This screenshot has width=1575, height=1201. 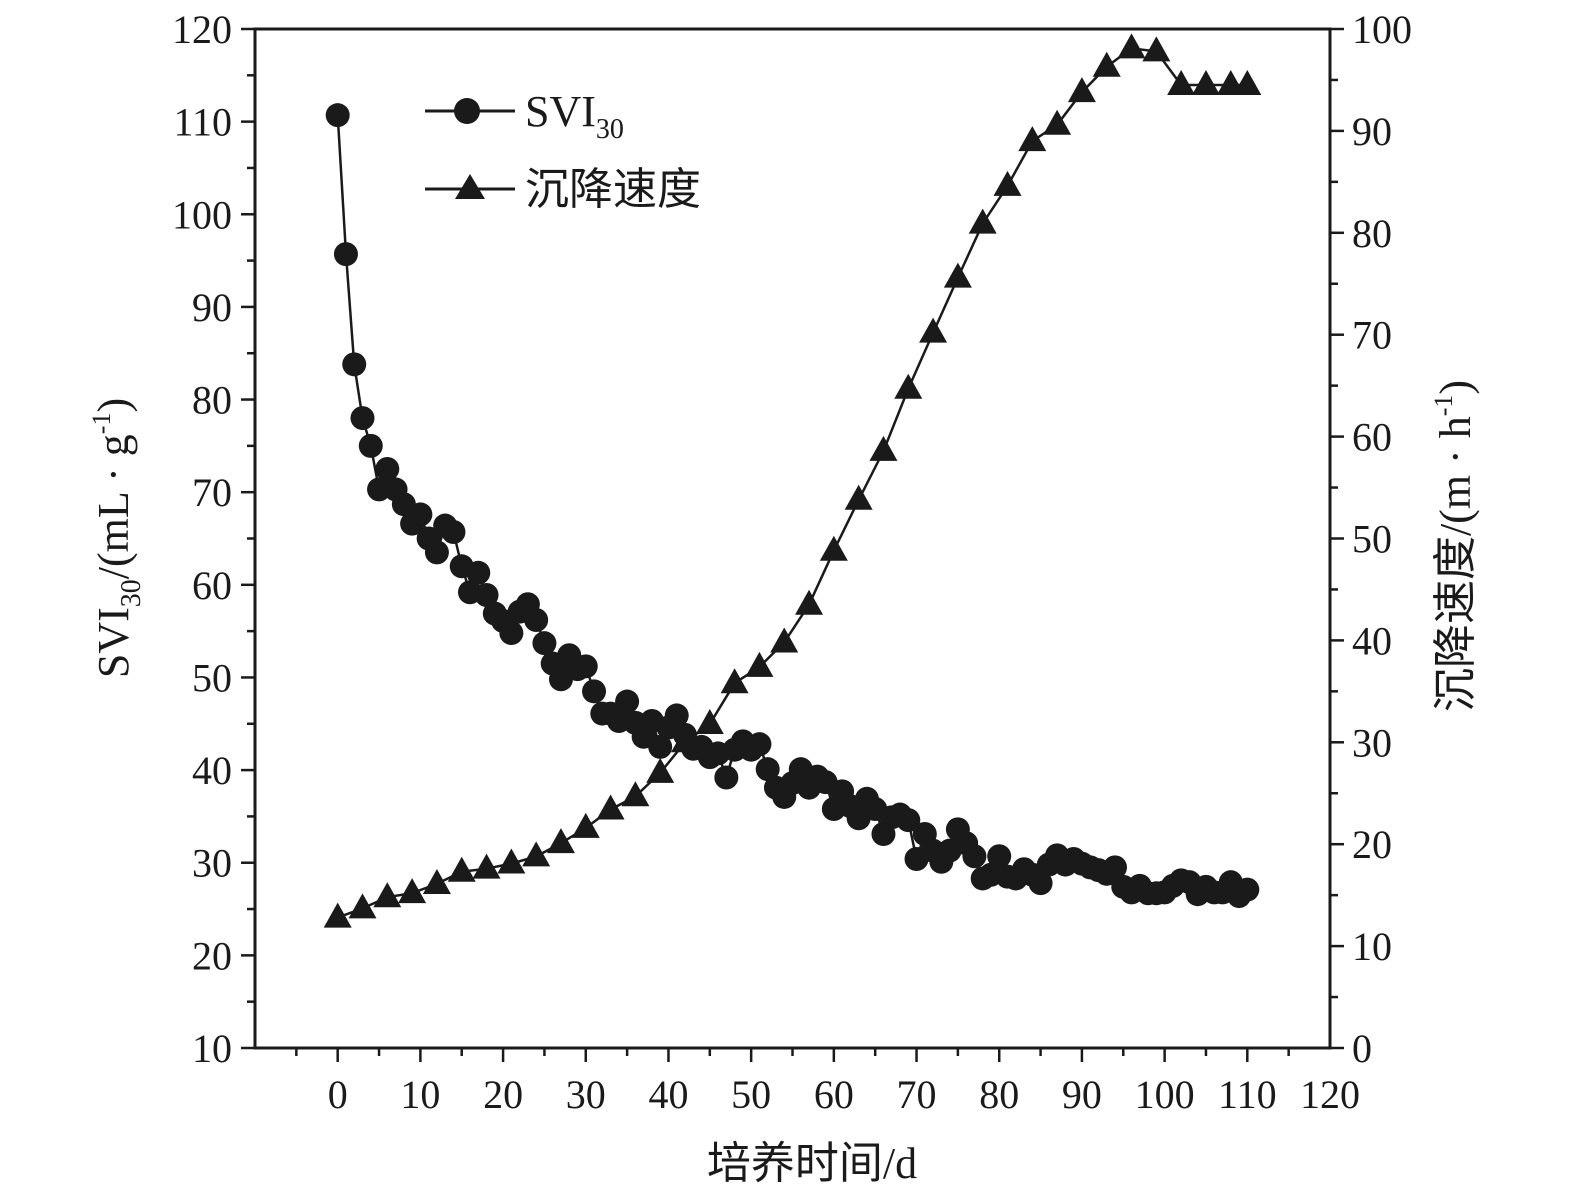 What do you see at coordinates (1165, 1094) in the screenshot?
I see `x-tick-label: 100` at bounding box center [1165, 1094].